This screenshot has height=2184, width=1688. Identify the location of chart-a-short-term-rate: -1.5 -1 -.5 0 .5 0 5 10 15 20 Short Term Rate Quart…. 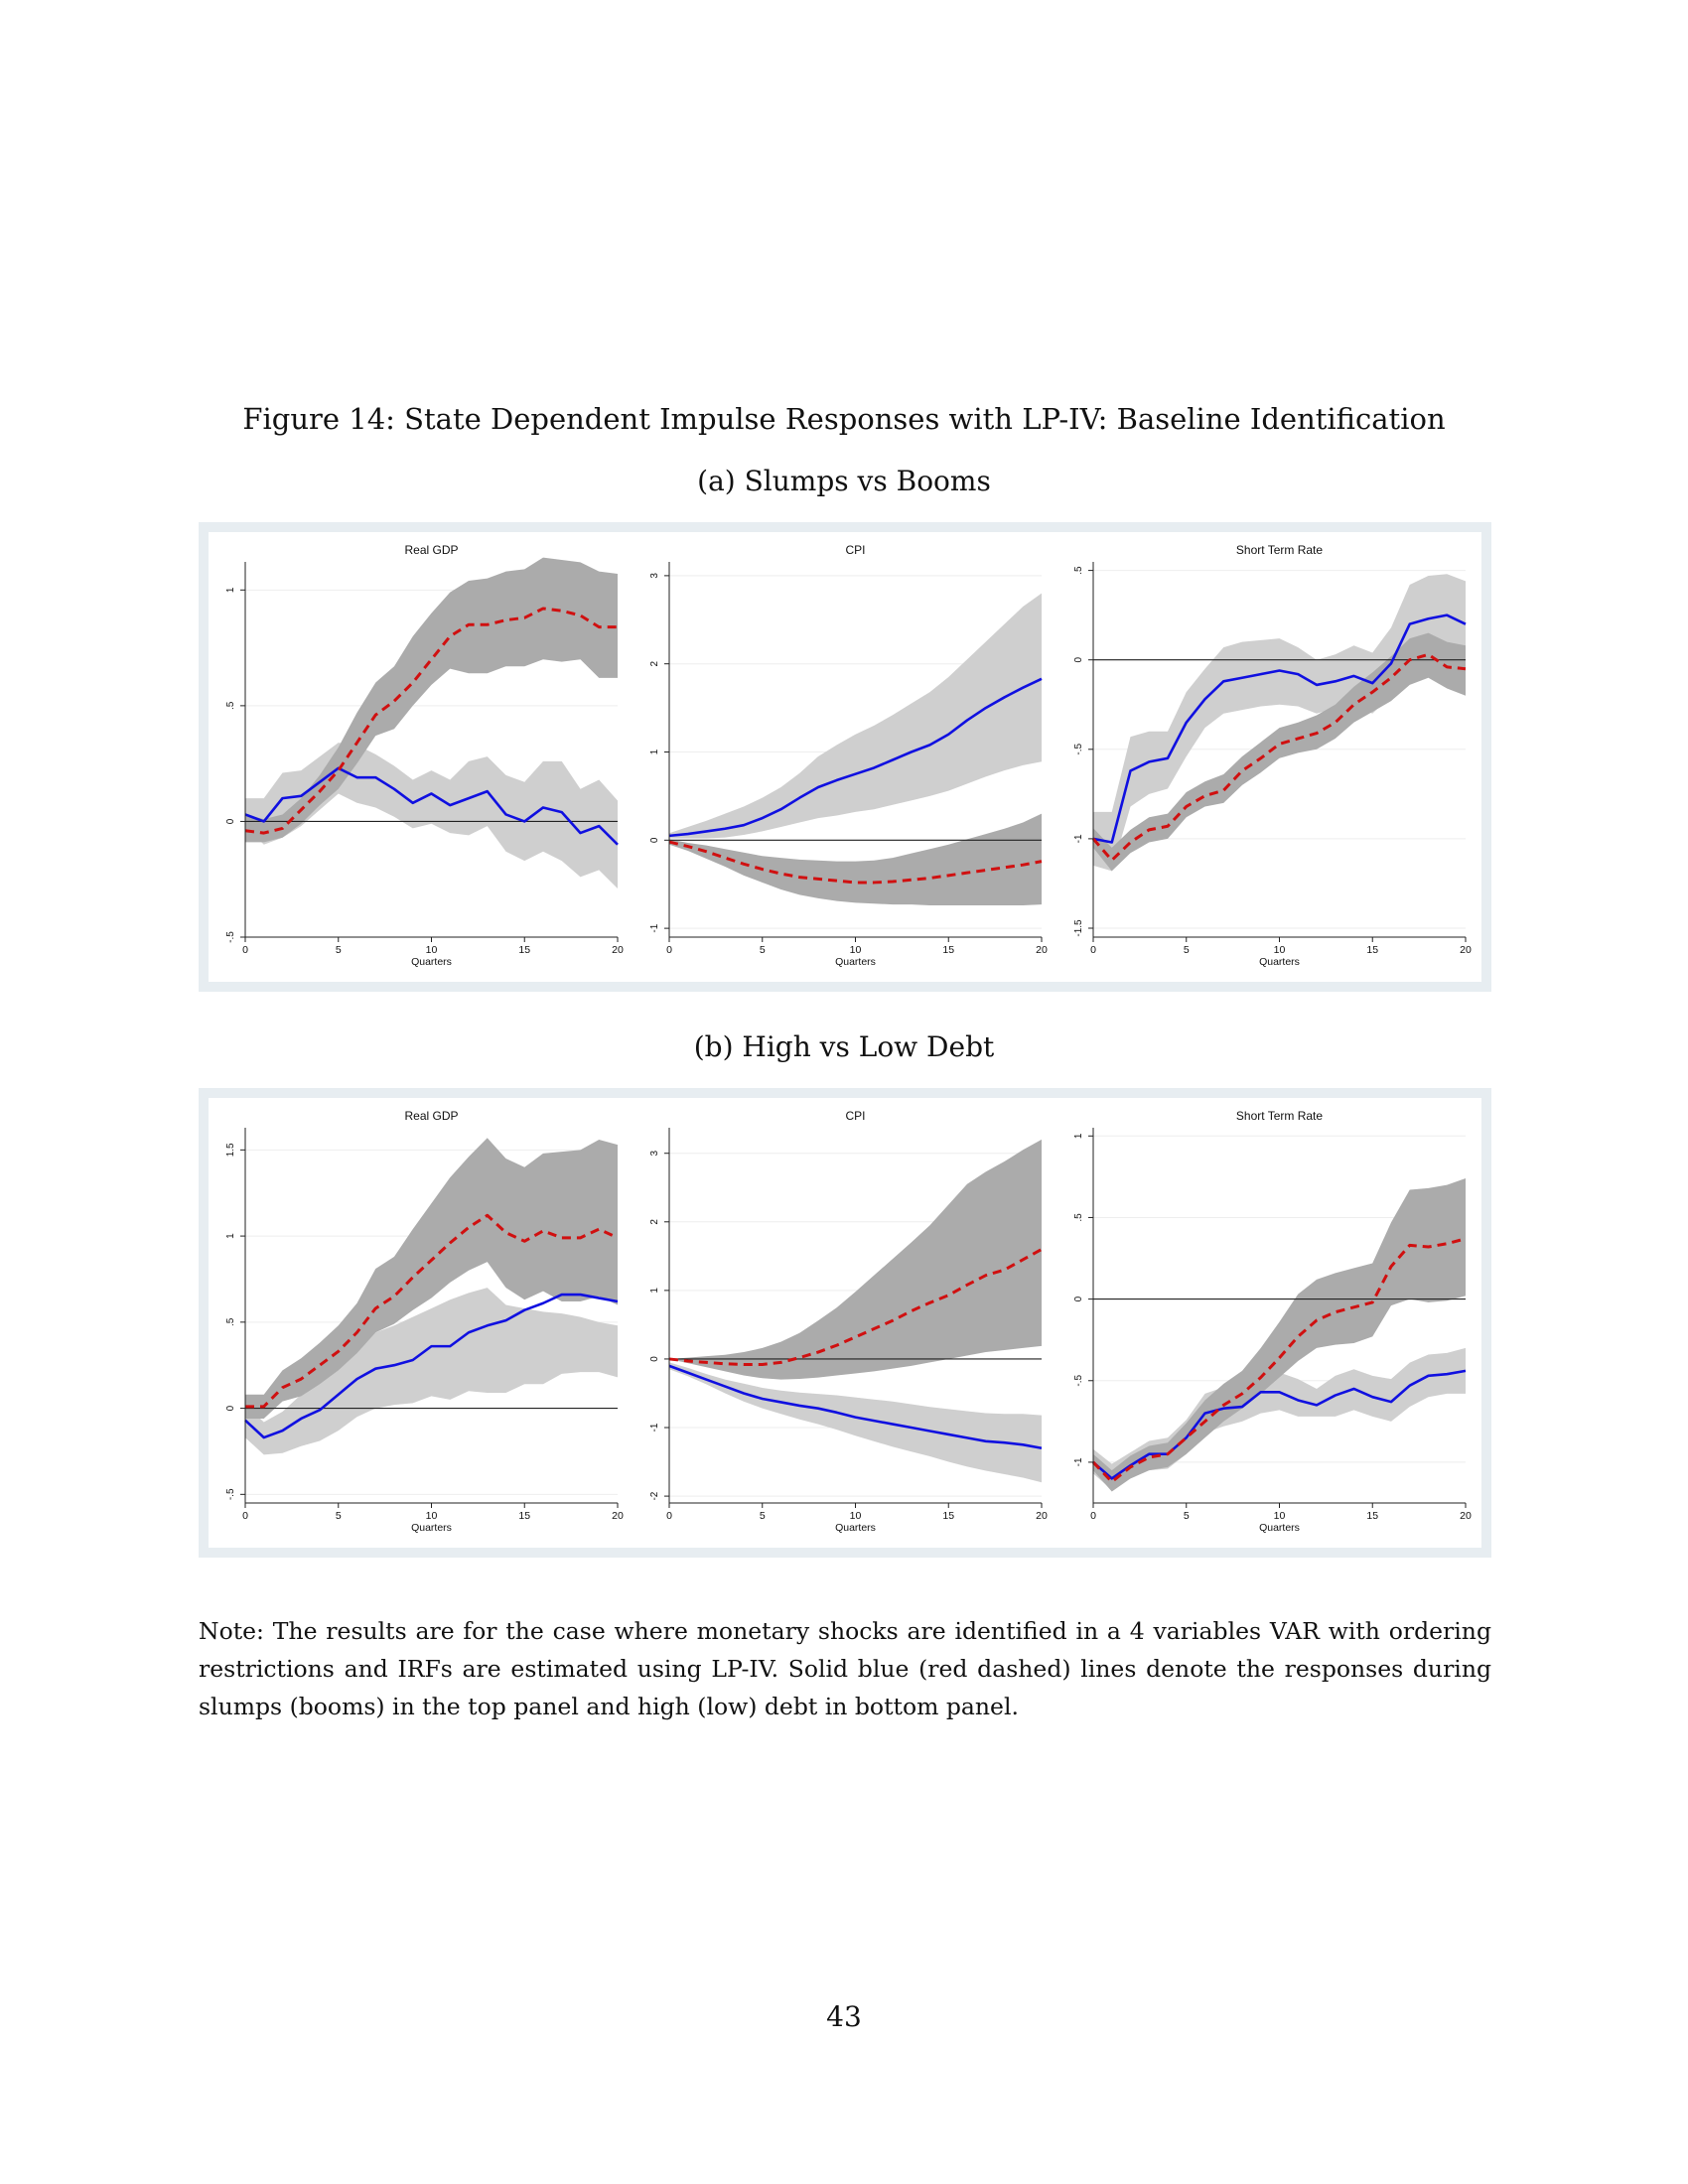
(1268, 757).